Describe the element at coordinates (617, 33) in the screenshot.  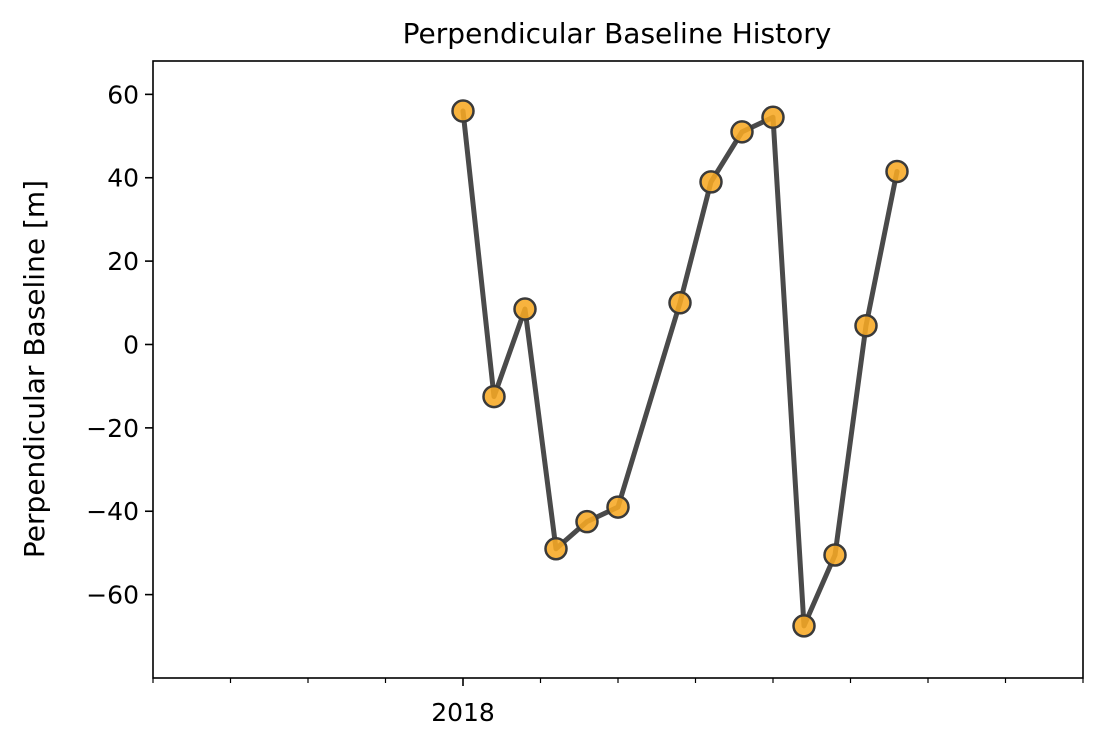
I see `chart-title: Perpendicular Baseline History` at that location.